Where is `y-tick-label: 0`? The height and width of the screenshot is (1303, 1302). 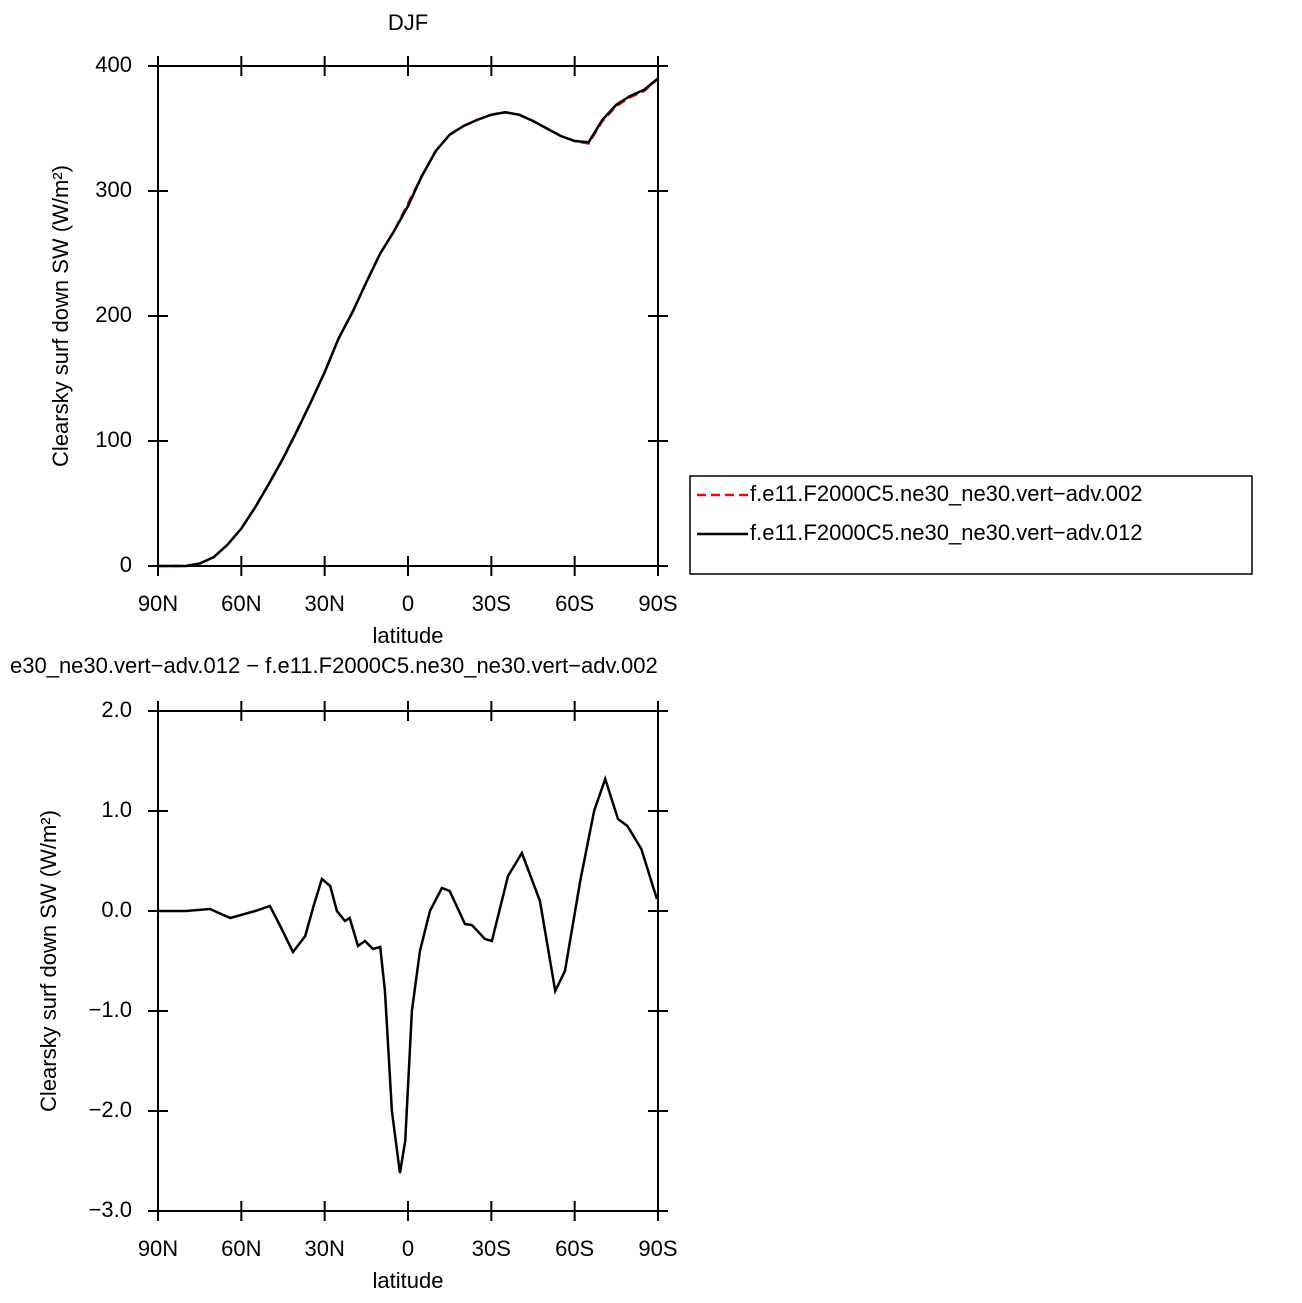
y-tick-label: 0 is located at coordinates (126, 564).